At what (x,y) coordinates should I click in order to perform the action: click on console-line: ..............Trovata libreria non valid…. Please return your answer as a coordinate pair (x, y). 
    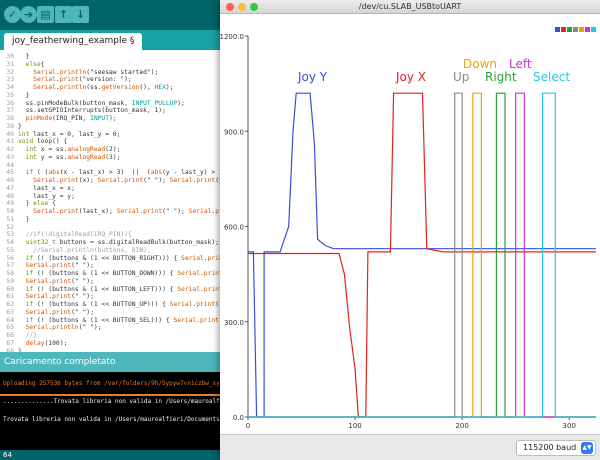
    Looking at the image, I should click on (128, 401).